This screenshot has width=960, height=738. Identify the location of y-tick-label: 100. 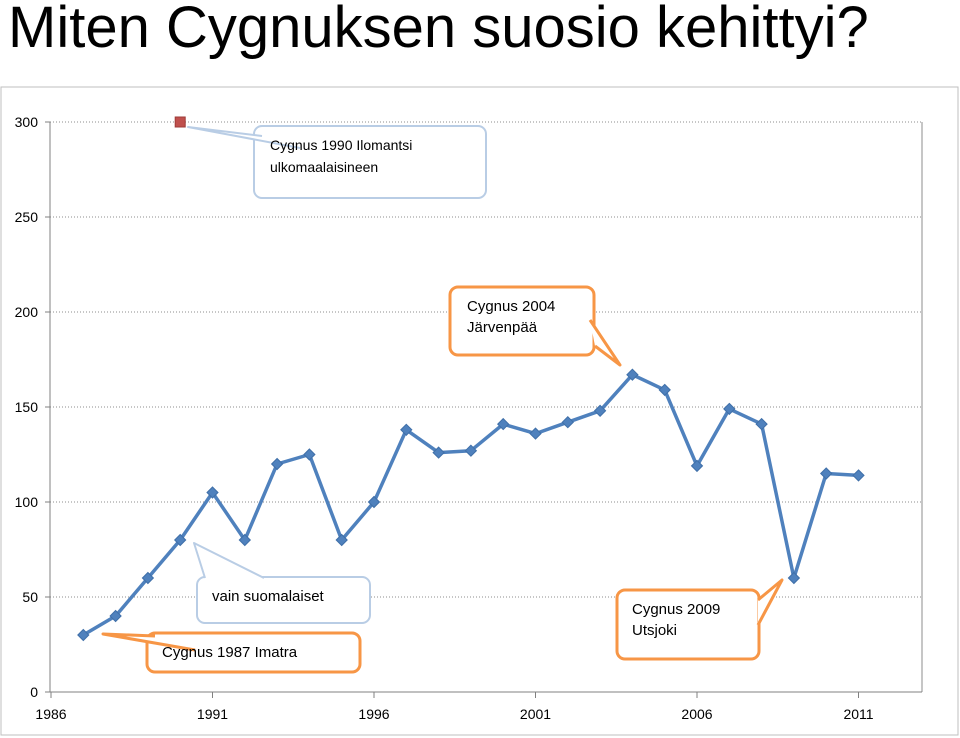
(27, 502).